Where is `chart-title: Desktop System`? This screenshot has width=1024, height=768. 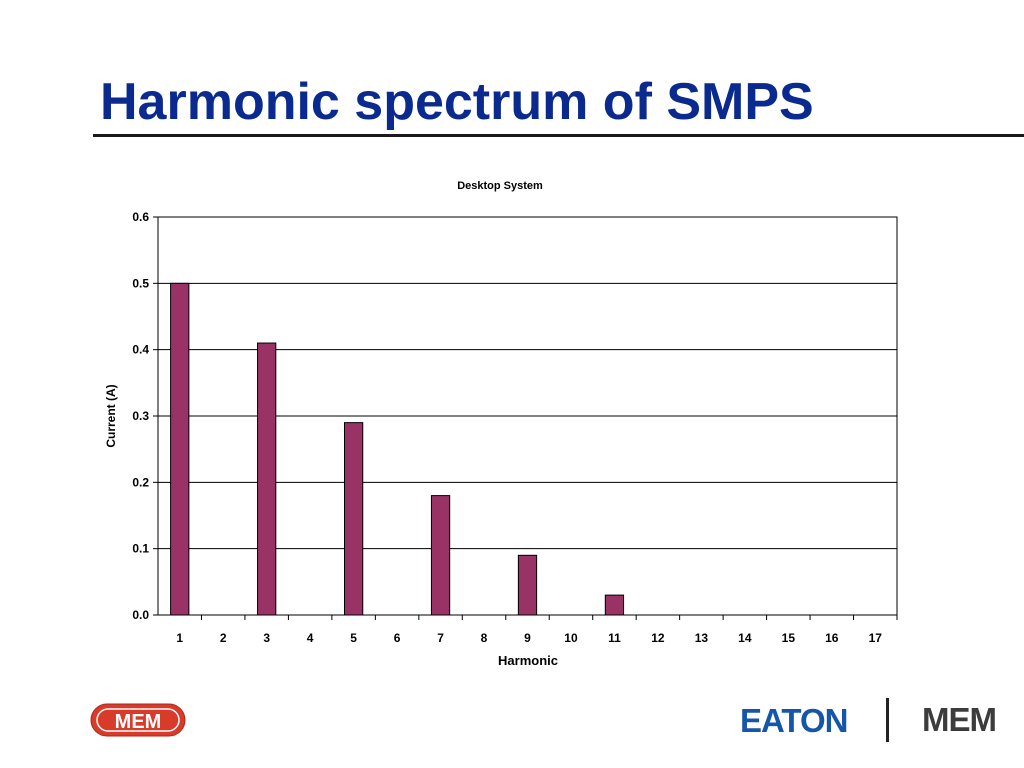
chart-title: Desktop System is located at coordinates (500, 186).